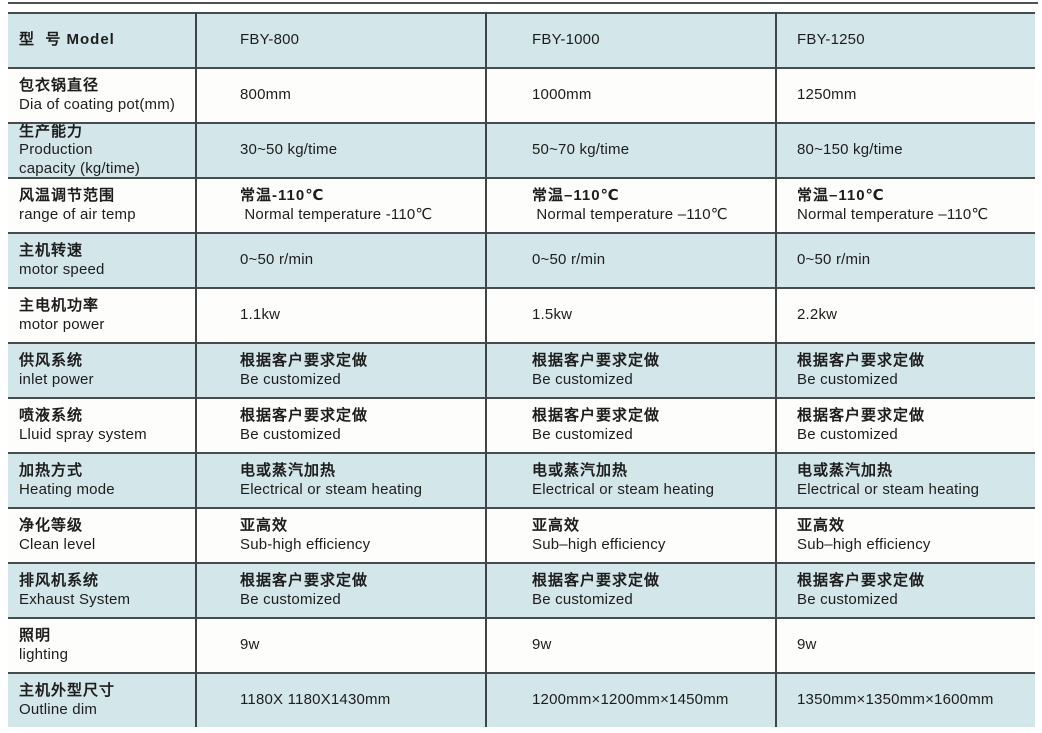 The height and width of the screenshot is (733, 1042). What do you see at coordinates (67, 40) in the screenshot?
I see `cell-line: 型 号 Model` at bounding box center [67, 40].